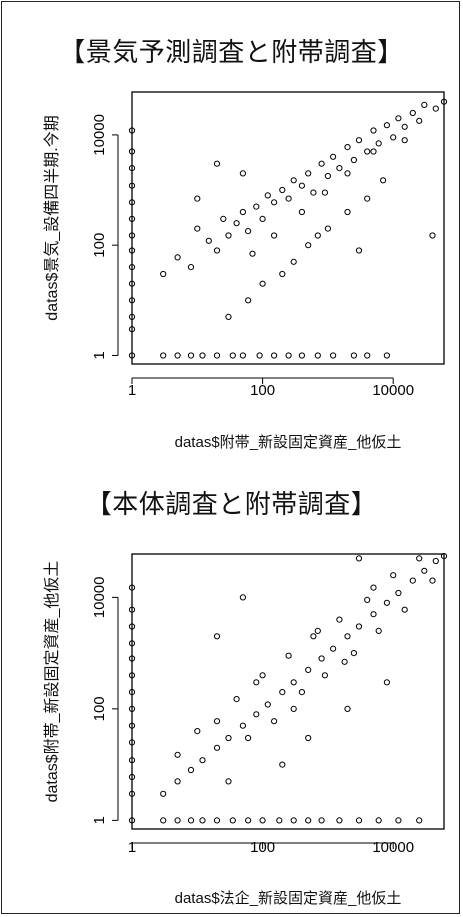 The width and height of the screenshot is (463, 917). I want to click on y-tick-label: 1, so click(99, 355).